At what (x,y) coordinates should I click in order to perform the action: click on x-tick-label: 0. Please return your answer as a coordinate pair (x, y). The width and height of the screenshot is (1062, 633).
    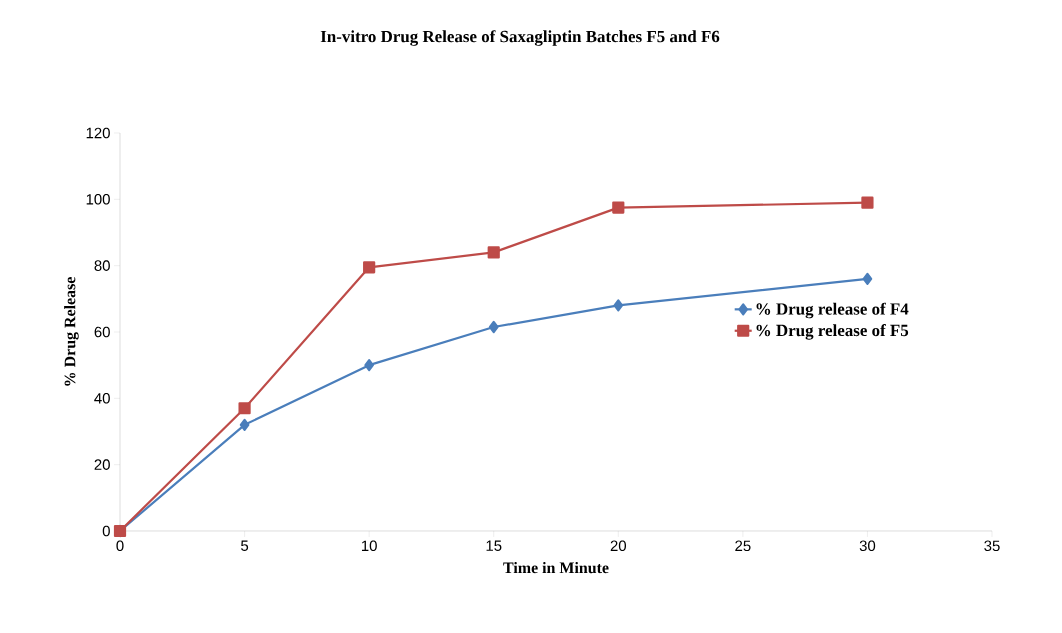
    Looking at the image, I should click on (120, 546).